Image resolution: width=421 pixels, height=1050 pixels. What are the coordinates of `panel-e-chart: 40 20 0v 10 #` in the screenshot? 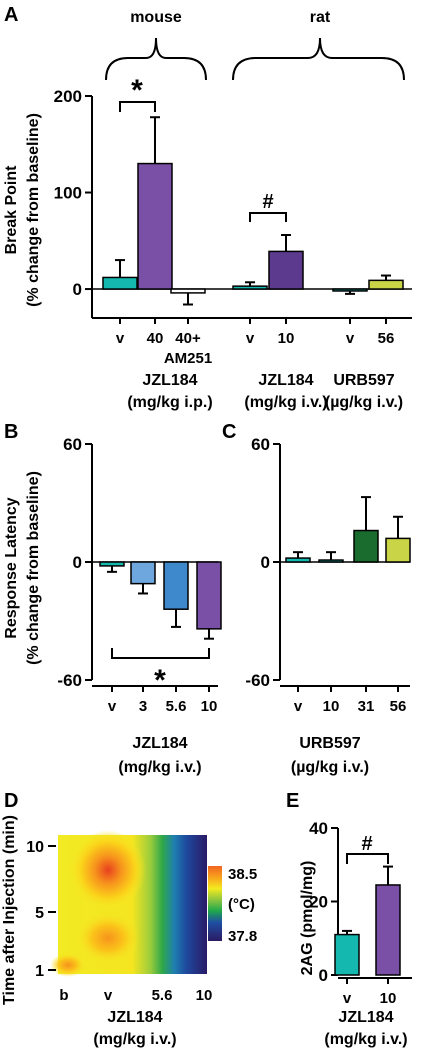 It's located at (360, 913).